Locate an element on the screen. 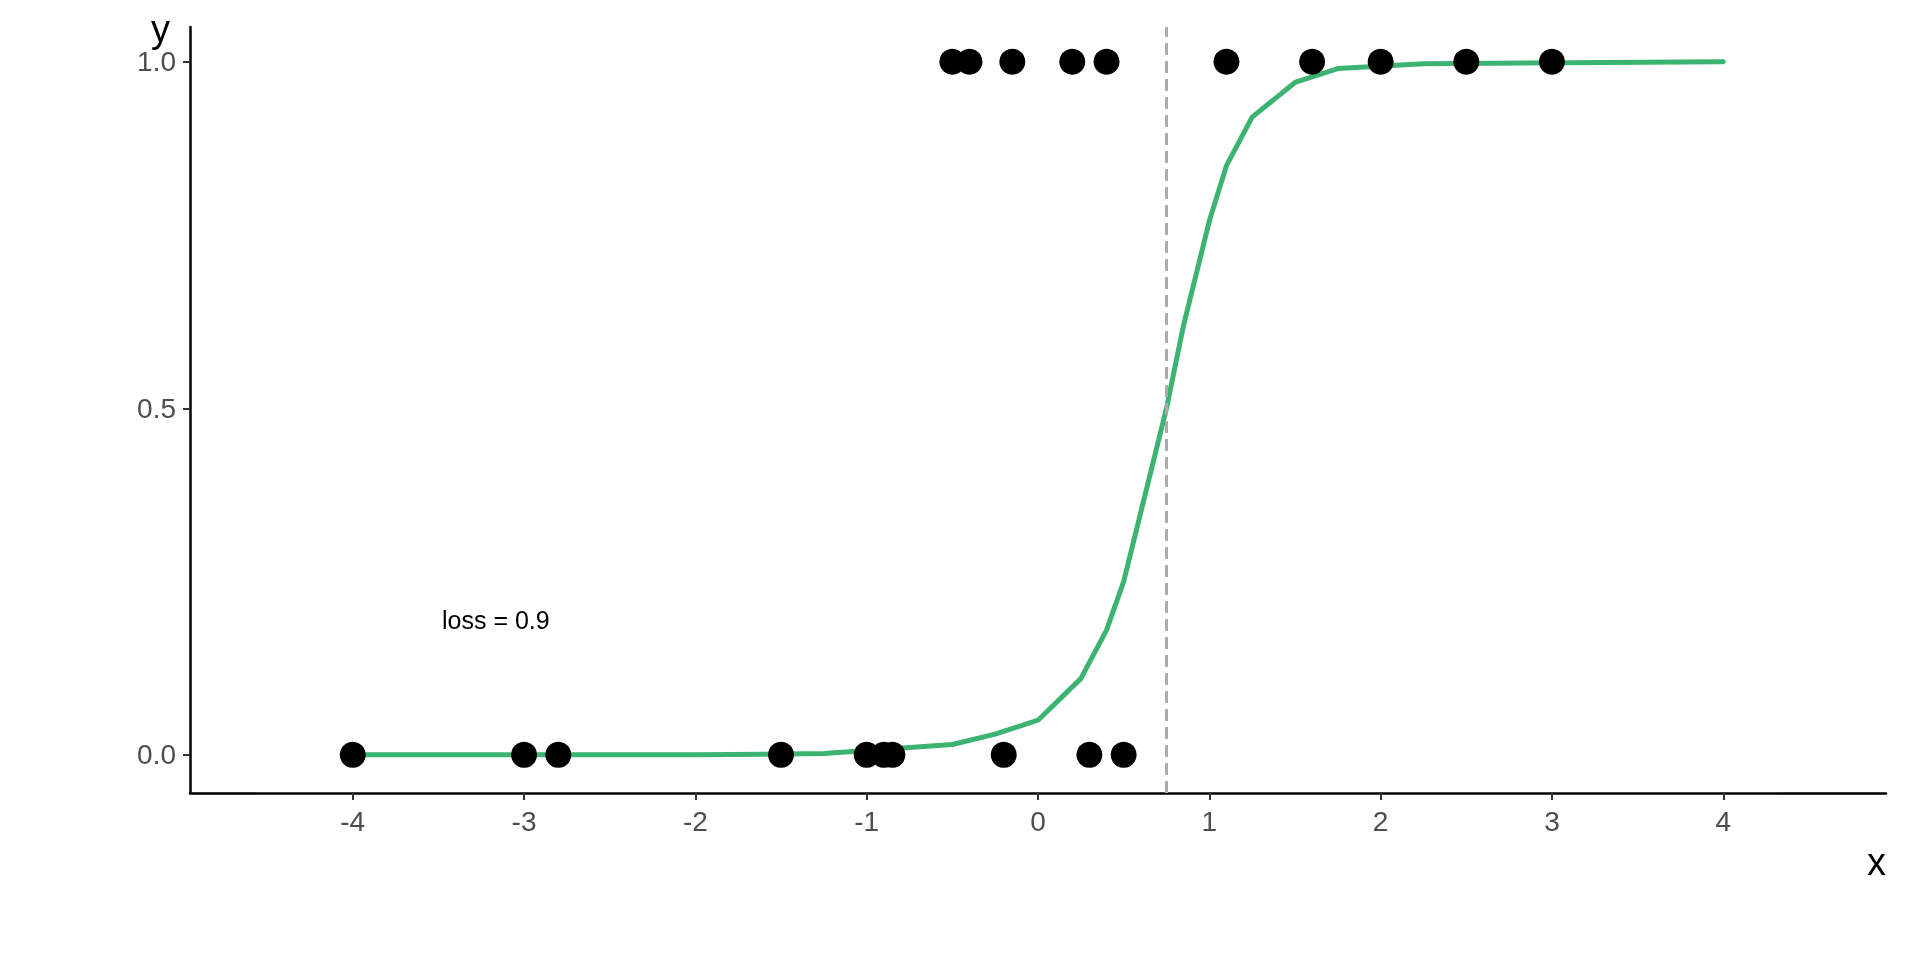  x-tick-label: 4 is located at coordinates (1723, 821).